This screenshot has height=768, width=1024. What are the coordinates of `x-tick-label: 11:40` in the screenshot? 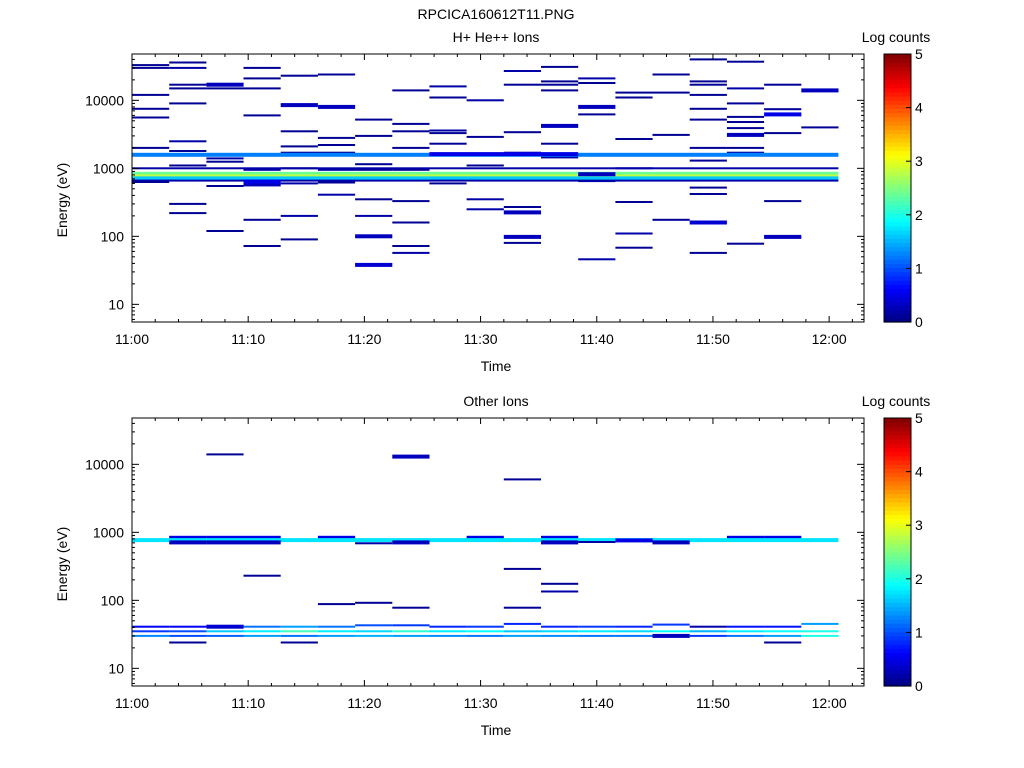 It's located at (597, 703).